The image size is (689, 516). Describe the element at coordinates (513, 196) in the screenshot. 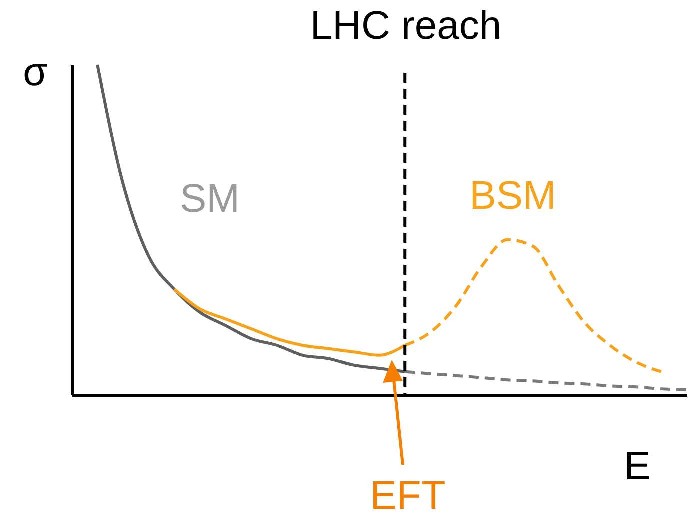

I see `series-label: BSM` at that location.